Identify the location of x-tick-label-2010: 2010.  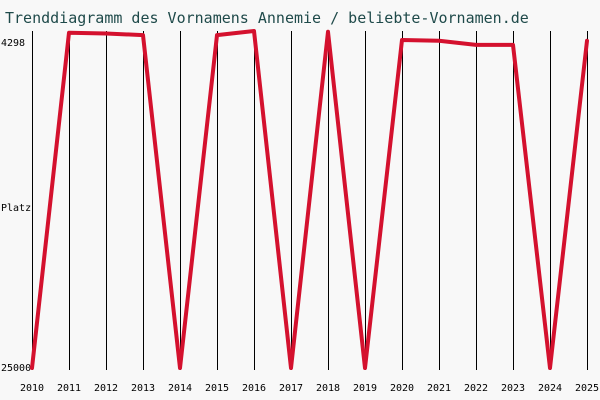
(32, 388).